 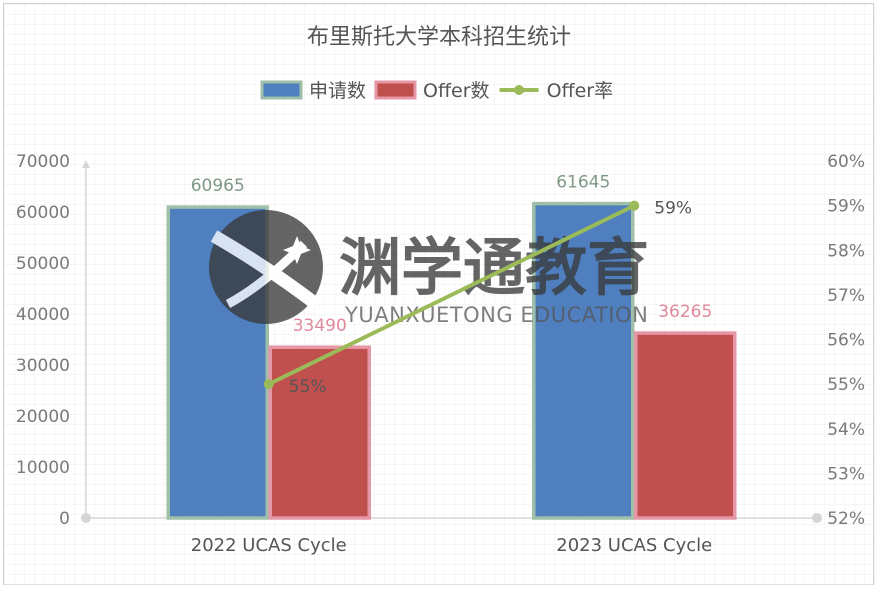 What do you see at coordinates (43, 213) in the screenshot?
I see `y-left-tick-label: 60000` at bounding box center [43, 213].